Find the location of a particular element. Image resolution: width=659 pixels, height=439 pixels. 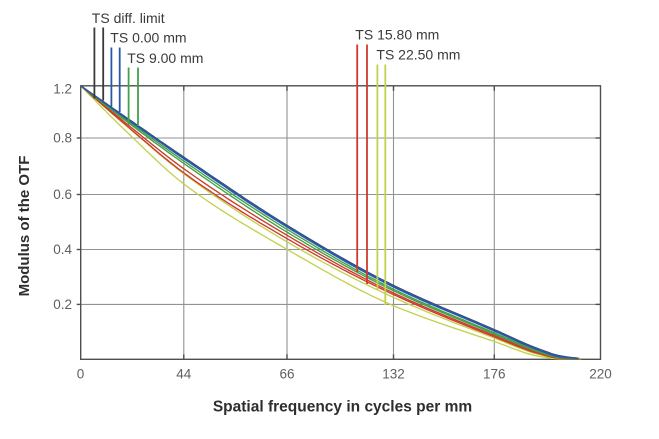

svg-text: 220 is located at coordinates (600, 374).